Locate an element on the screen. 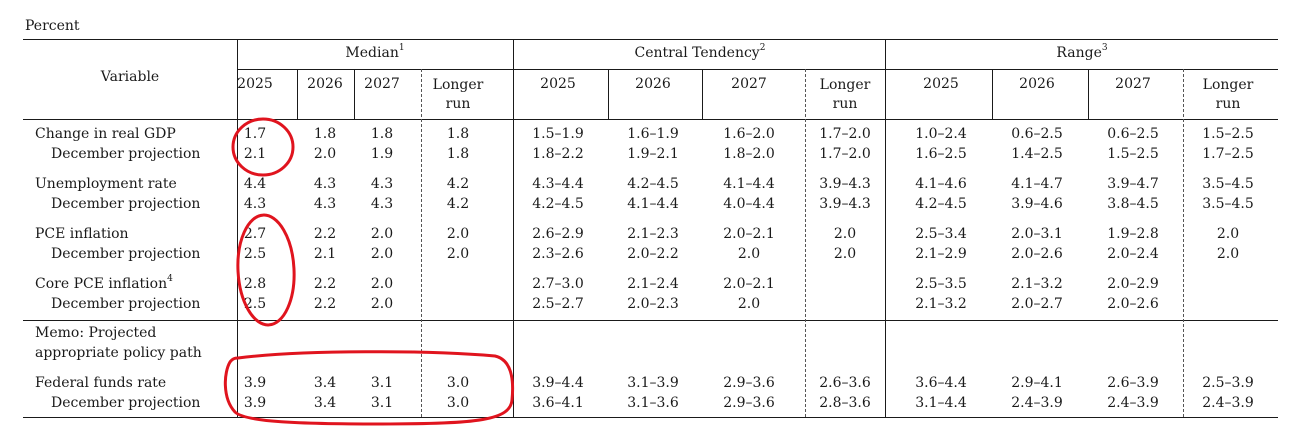 This screenshot has height=431, width=1300. footnote-marker: 3 is located at coordinates (1104, 48).